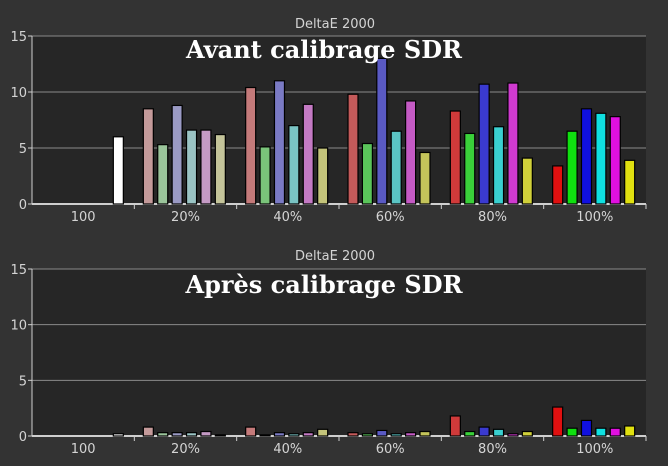 Image resolution: width=668 pixels, height=466 pixels. Describe the element at coordinates (324, 49) in the screenshot. I see `overlay-title: Avant calibrage SDR` at that location.